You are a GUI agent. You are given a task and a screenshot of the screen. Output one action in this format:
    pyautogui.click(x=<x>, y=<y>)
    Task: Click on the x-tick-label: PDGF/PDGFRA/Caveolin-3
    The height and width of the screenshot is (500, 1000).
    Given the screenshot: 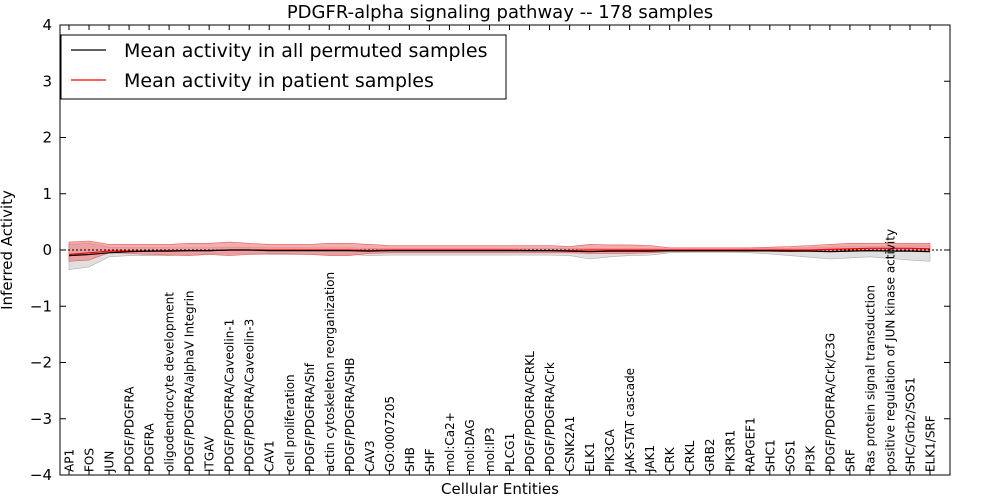 What is the action you would take?
    pyautogui.click(x=250, y=395)
    